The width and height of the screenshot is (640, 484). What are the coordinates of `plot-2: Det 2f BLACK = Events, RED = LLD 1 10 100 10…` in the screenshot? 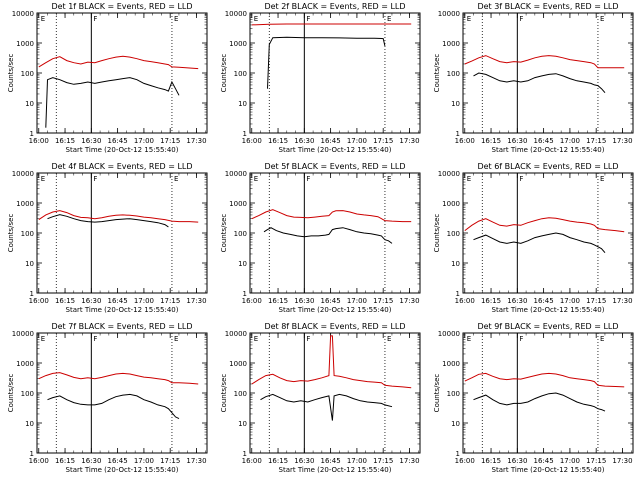 It's located at (320, 78).